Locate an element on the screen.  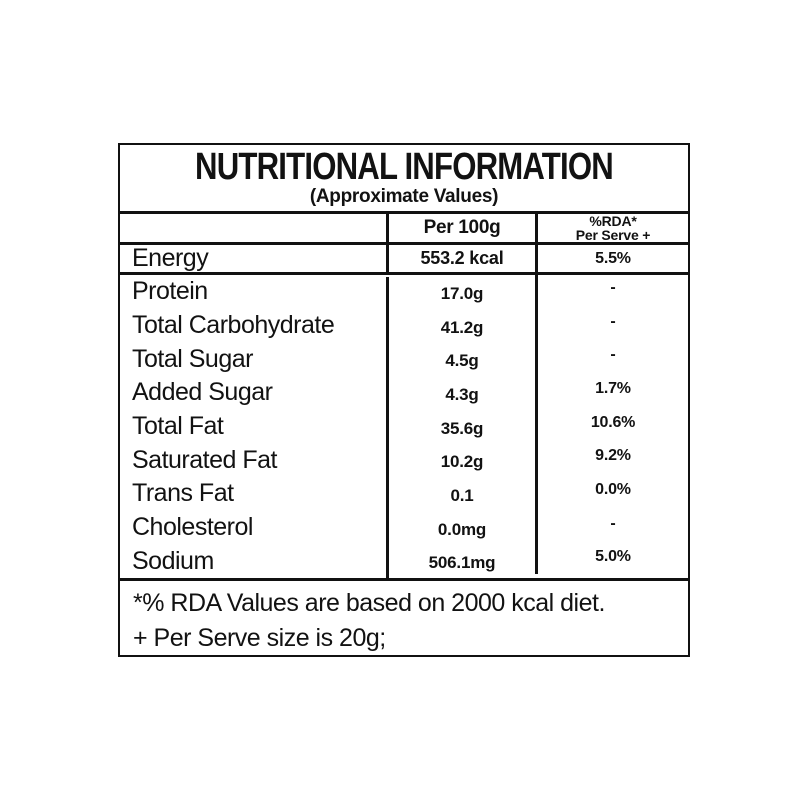
table-row: Sodium 506.1mg 5.0% is located at coordinates (404, 560).